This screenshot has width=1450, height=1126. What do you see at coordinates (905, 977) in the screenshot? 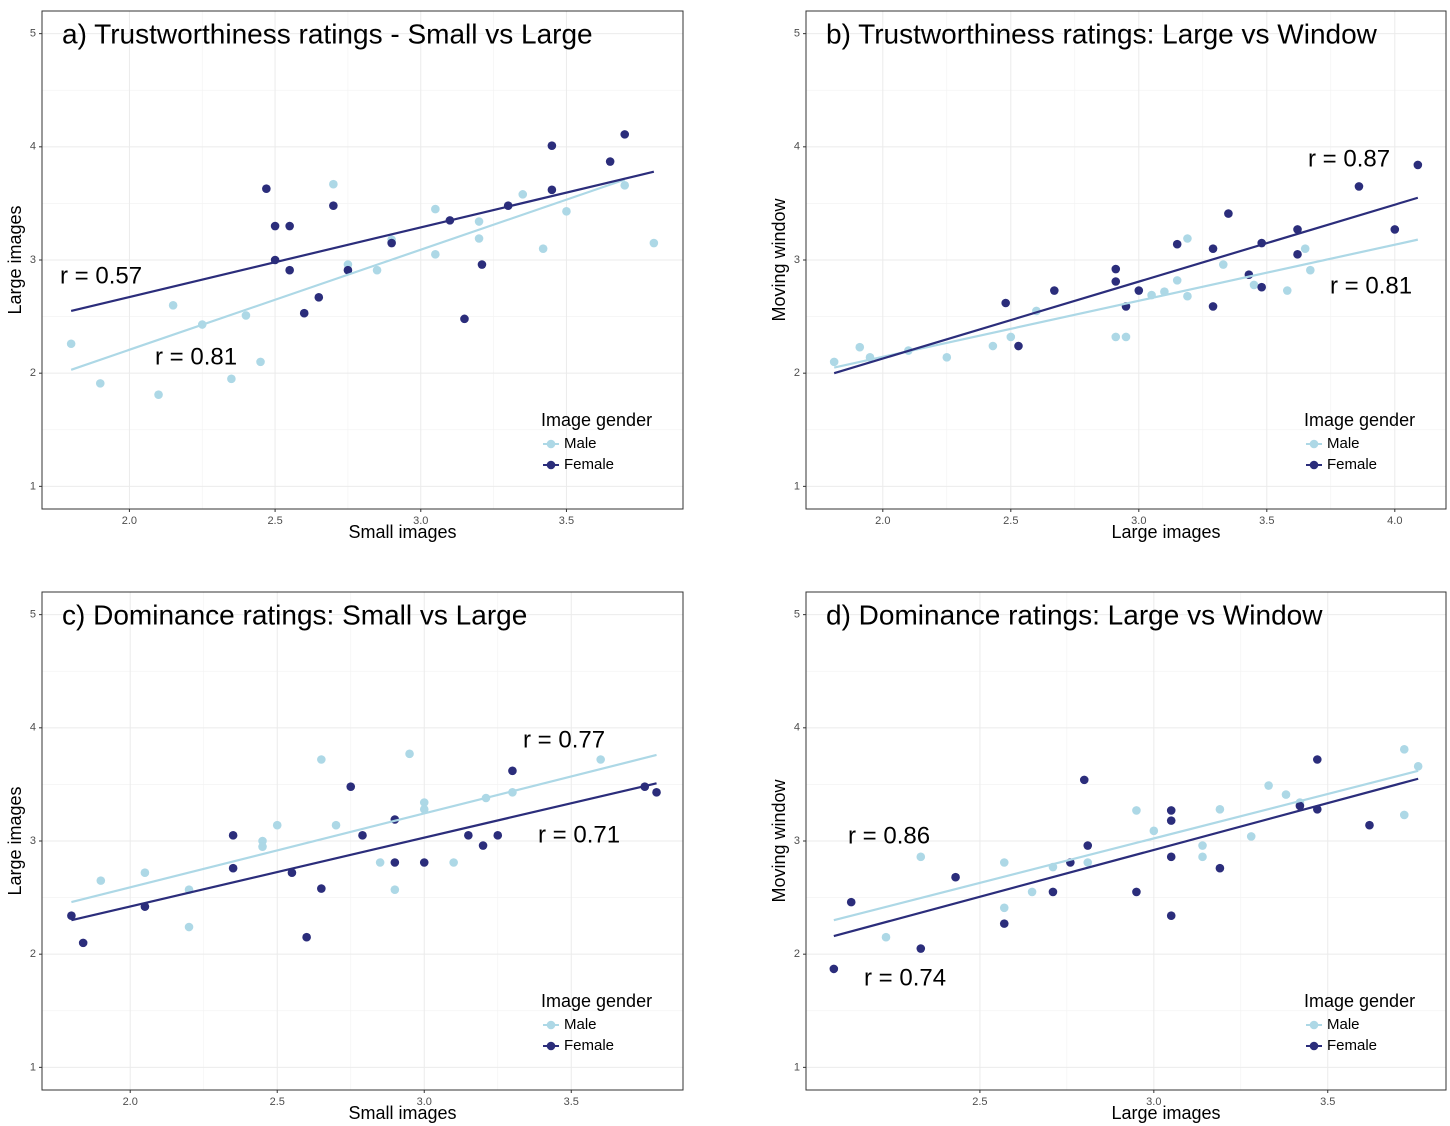
I see `annotation: r = 0.74` at bounding box center [905, 977].